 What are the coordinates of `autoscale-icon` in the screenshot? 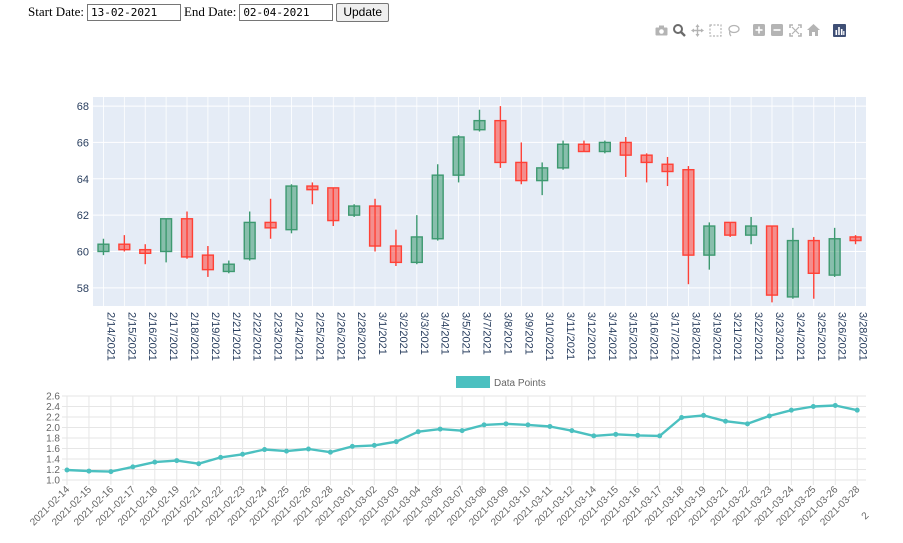 It's located at (795, 30).